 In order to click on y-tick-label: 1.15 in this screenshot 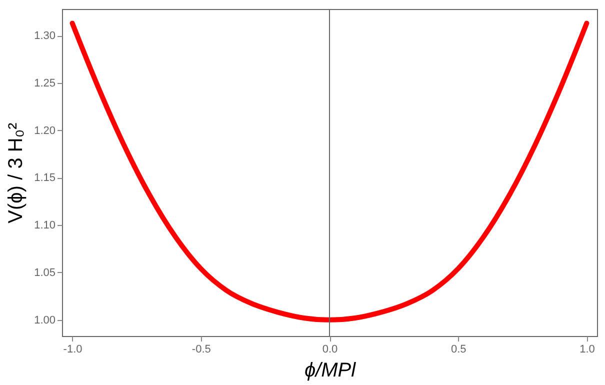, I will do `click(45, 178)`.